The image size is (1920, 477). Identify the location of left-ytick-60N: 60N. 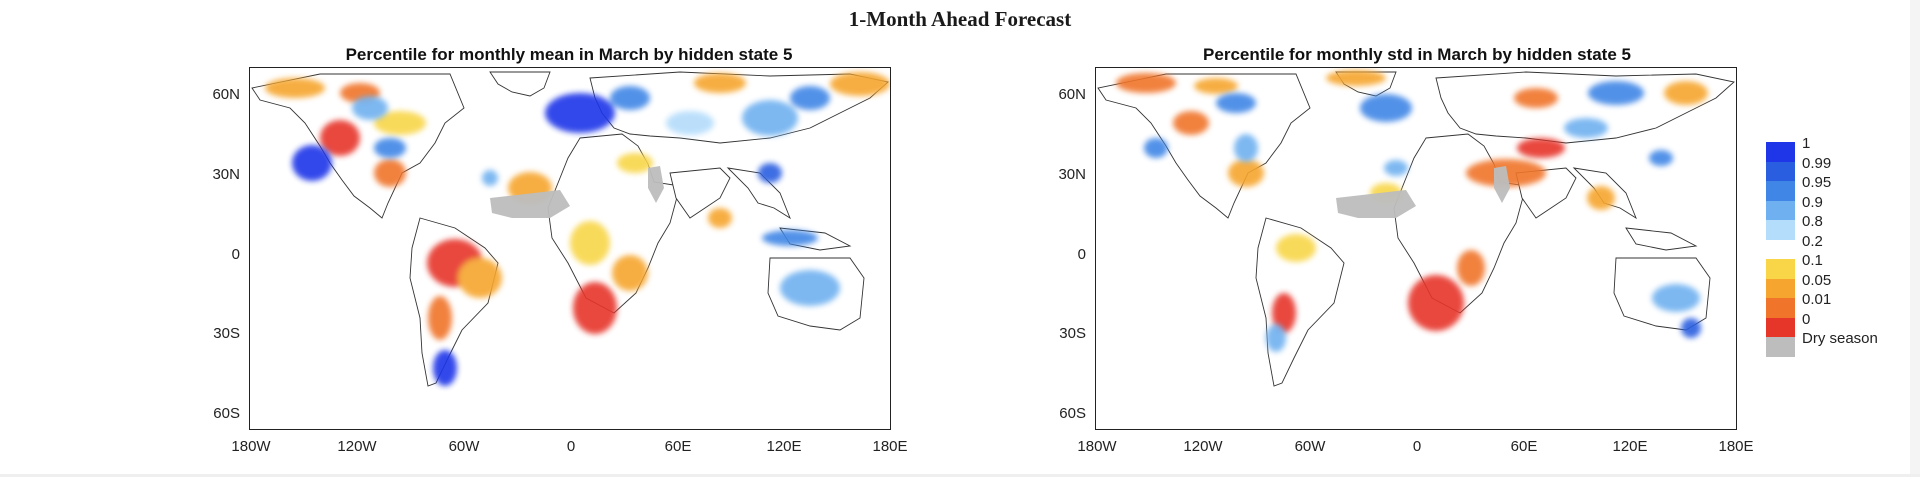
(226, 94).